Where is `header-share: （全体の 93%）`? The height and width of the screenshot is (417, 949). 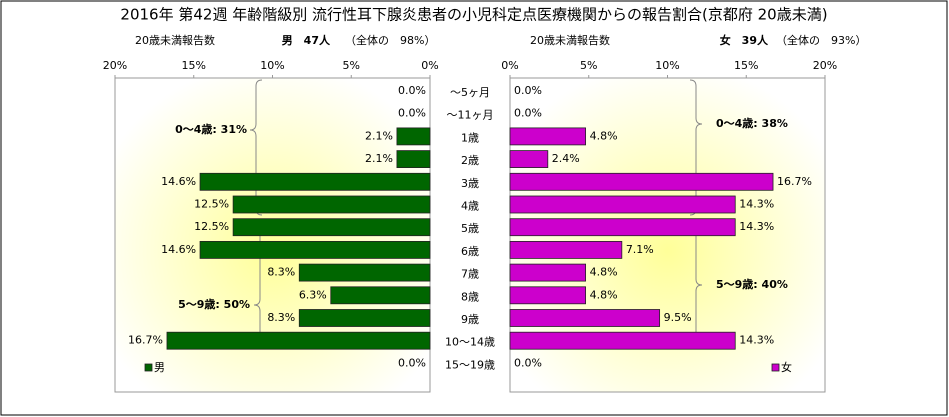
header-share: （全体の 93%） is located at coordinates (821, 40).